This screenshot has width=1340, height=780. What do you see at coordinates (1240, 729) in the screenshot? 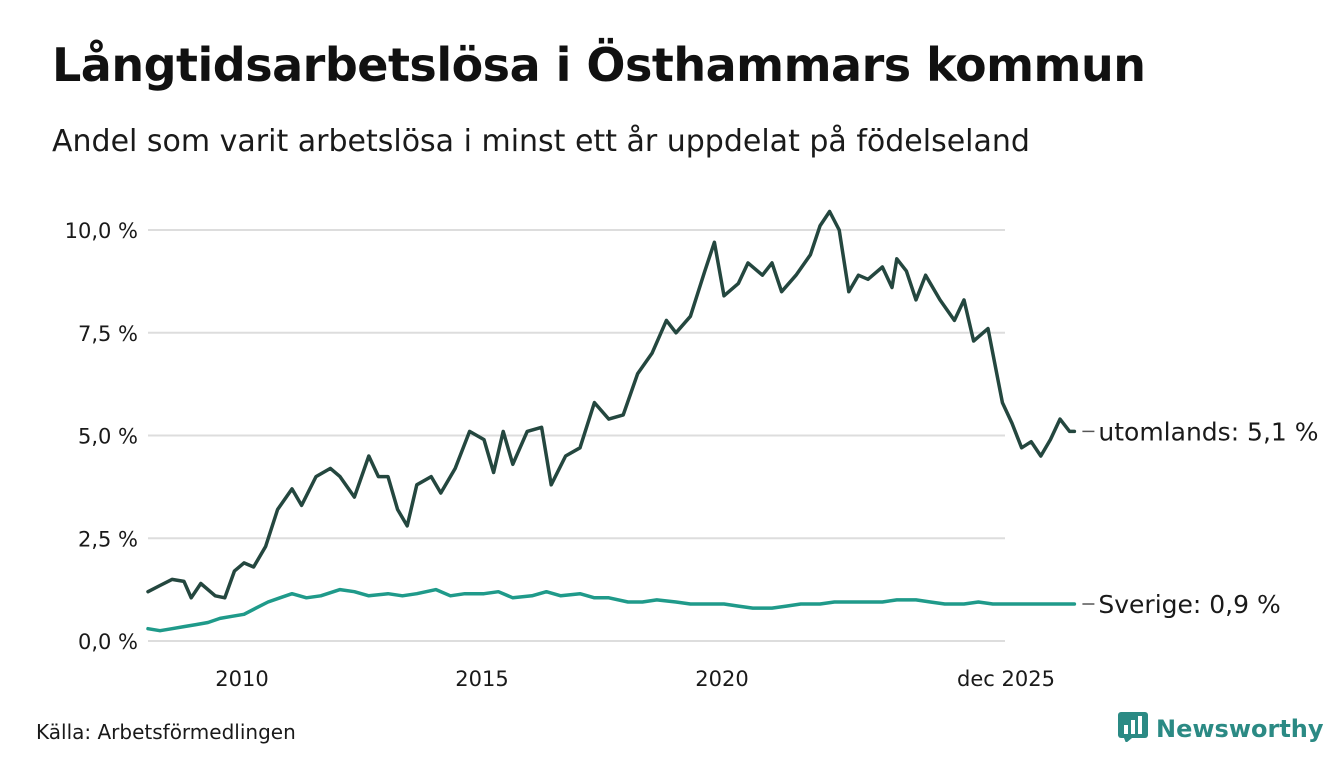
I see `brand-name: Newsworthy` at bounding box center [1240, 729].